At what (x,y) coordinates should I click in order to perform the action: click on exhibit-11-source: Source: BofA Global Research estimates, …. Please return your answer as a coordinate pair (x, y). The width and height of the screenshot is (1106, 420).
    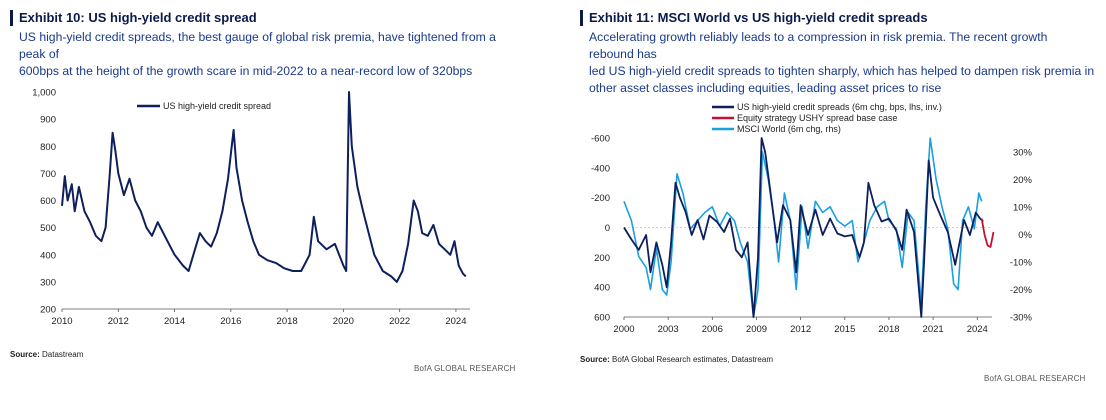
    Looking at the image, I should click on (676, 359).